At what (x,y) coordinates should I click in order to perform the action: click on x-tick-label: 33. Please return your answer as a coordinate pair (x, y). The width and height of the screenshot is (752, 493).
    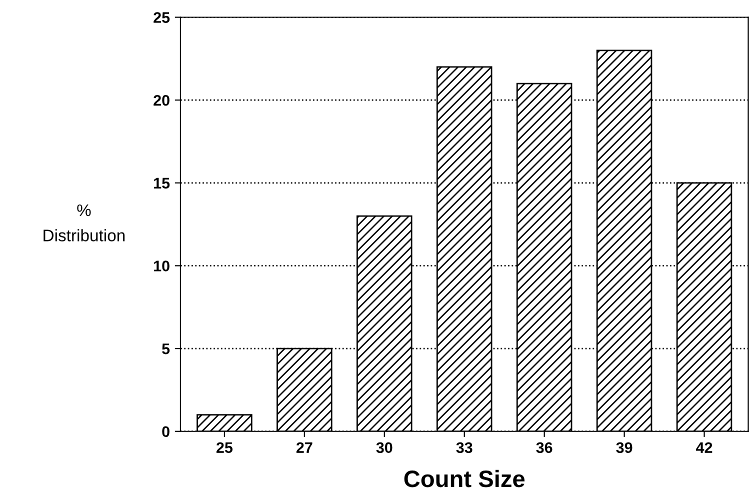
    Looking at the image, I should click on (464, 448).